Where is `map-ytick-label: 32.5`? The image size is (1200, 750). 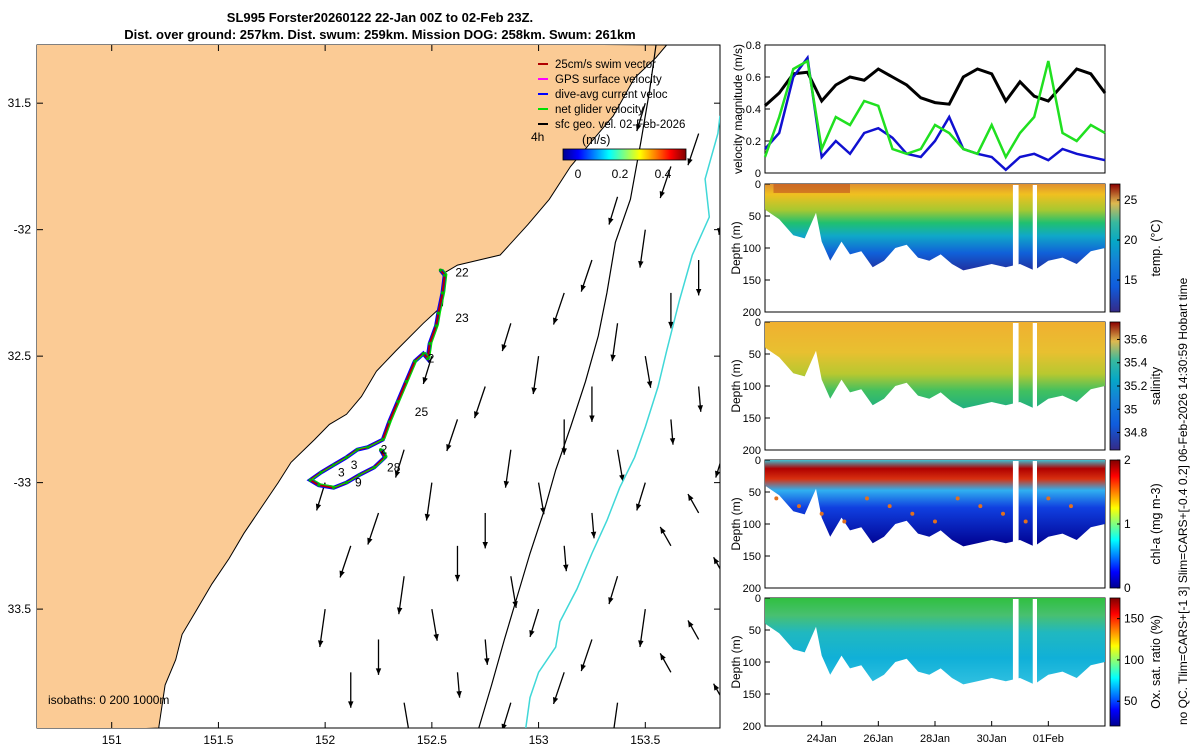 map-ytick-label: 32.5 is located at coordinates (20, 356).